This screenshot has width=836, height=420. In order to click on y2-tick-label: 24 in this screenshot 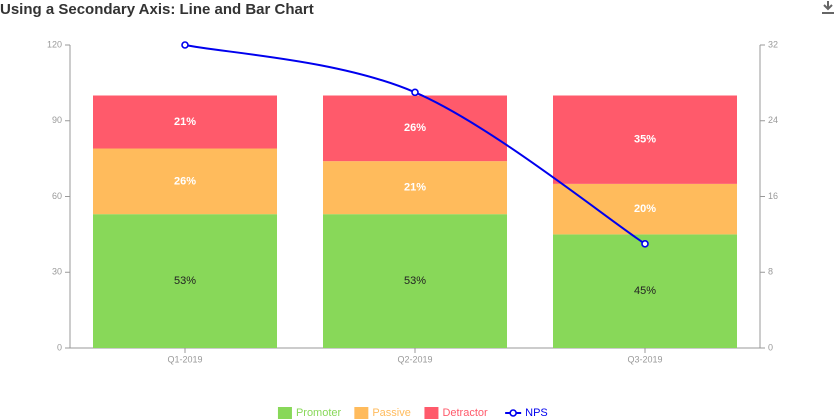, I will do `click(773, 120)`.